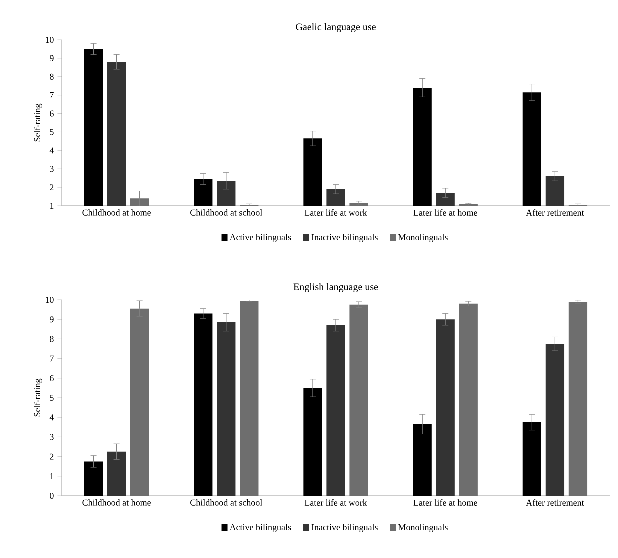 The width and height of the screenshot is (618, 558). I want to click on chart-title: English language use, so click(336, 287).